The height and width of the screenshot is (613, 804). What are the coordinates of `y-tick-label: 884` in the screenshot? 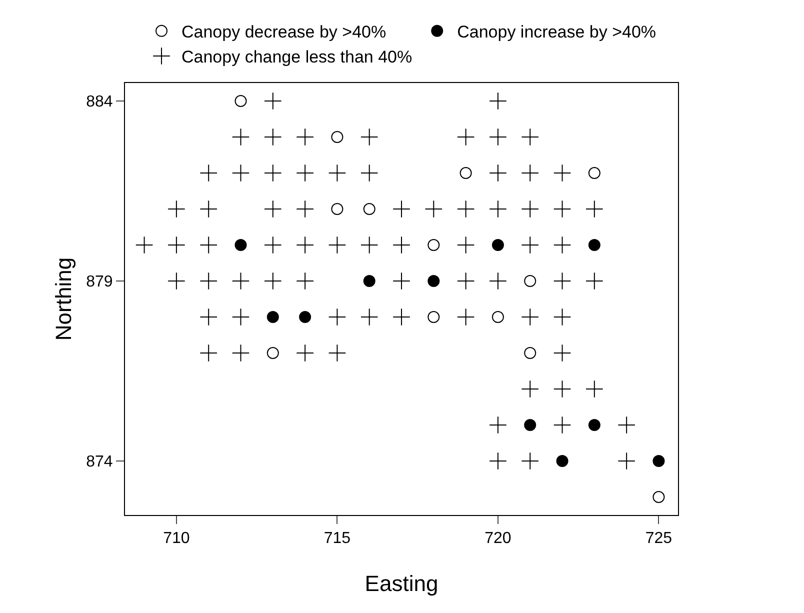 It's located at (99, 102).